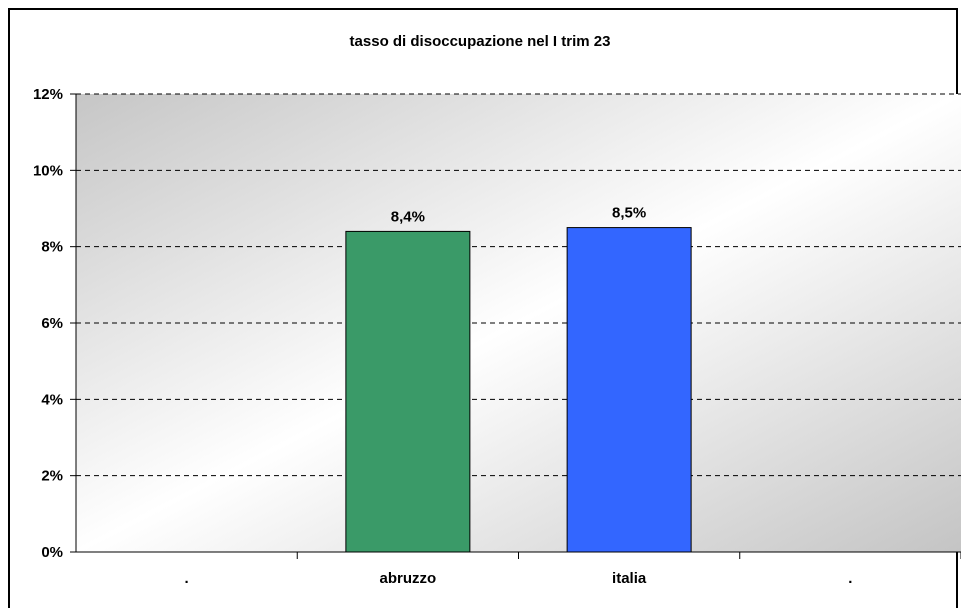 The image size is (961, 608). Describe the element at coordinates (408, 216) in the screenshot. I see `data-label: 8,4%` at that location.